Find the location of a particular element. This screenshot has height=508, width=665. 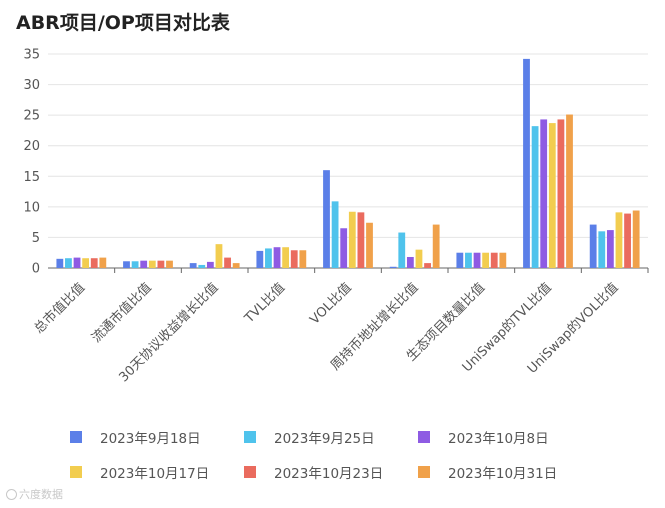

legend-label: 2023年9月18日 is located at coordinates (150, 439).